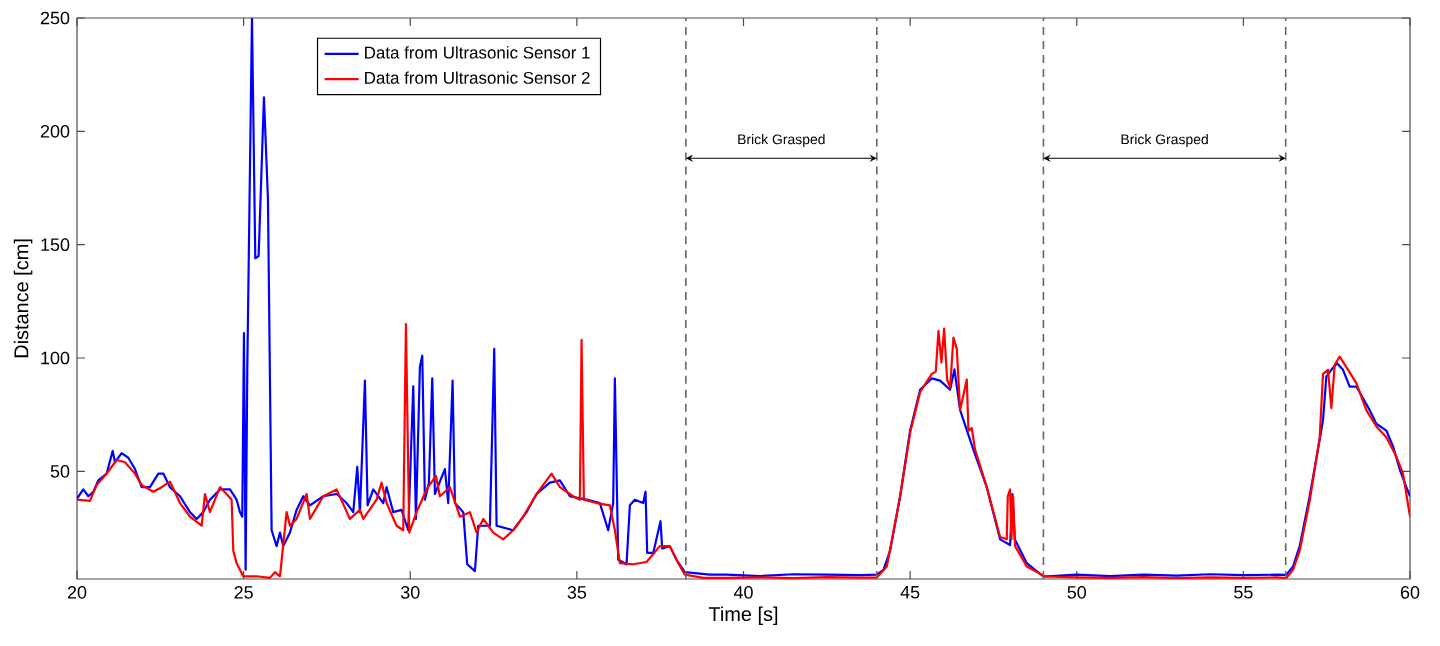  I want to click on x-tick-label: 40, so click(743, 592).